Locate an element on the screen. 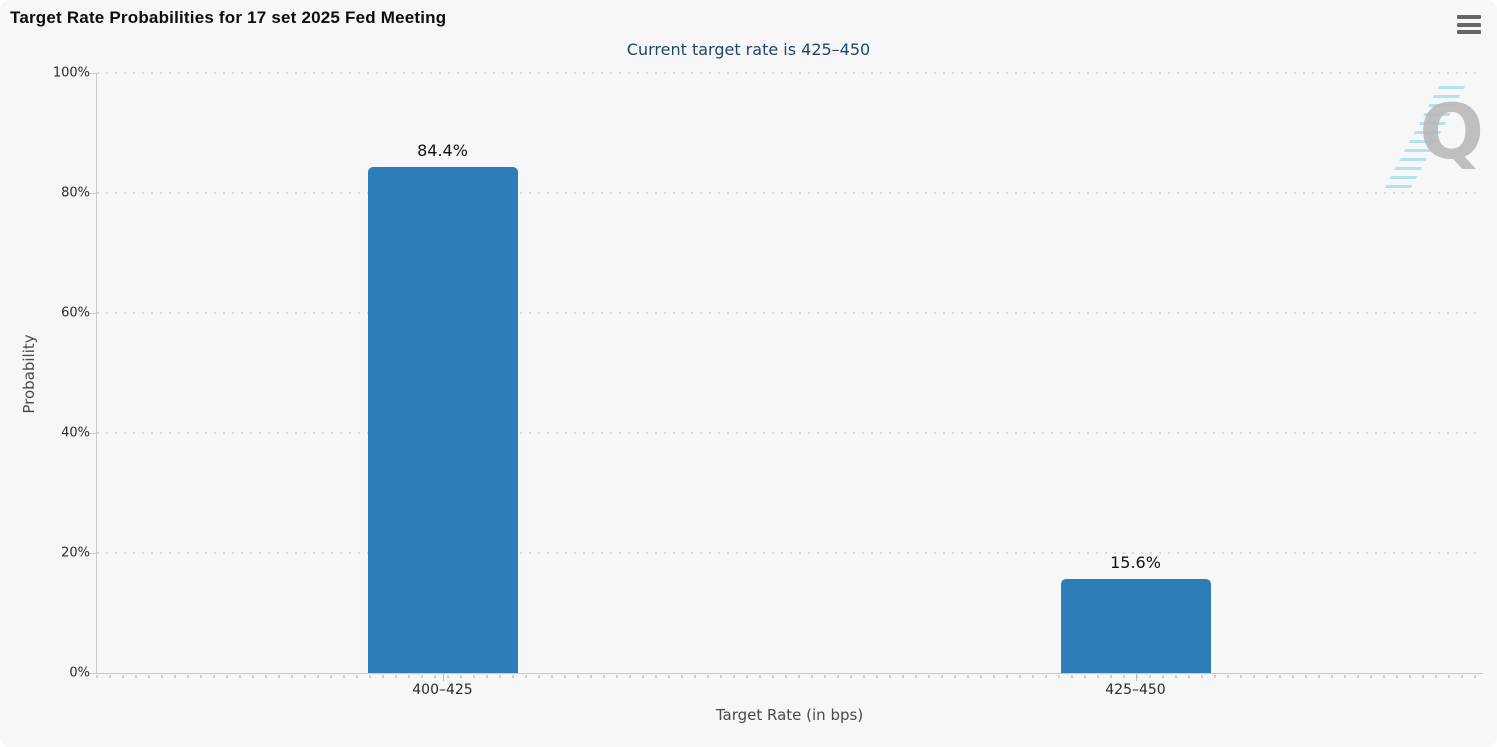 This screenshot has height=747, width=1497. y-tick-label: 20% is located at coordinates (75, 553).